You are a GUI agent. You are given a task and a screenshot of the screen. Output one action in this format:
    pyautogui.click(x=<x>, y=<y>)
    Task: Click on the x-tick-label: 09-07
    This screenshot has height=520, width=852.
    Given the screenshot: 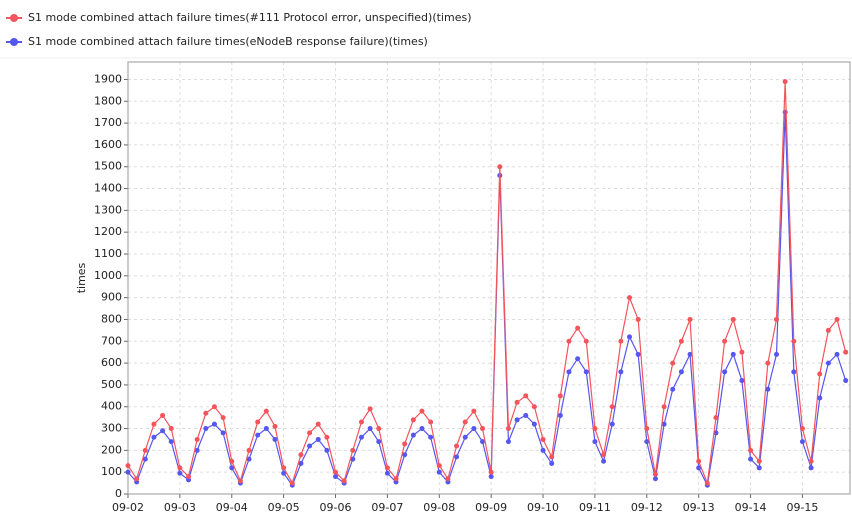 What is the action you would take?
    pyautogui.click(x=387, y=507)
    